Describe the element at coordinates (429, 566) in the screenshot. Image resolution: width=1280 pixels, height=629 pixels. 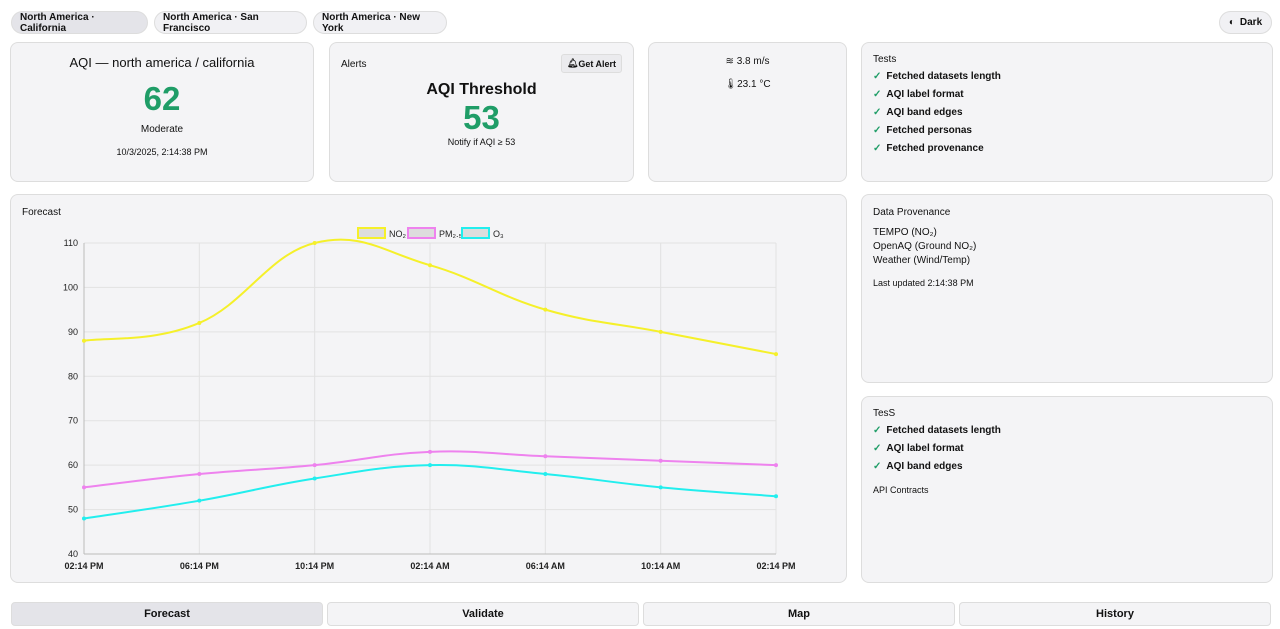
I see `x-tick-label: 02:14 AM` at that location.